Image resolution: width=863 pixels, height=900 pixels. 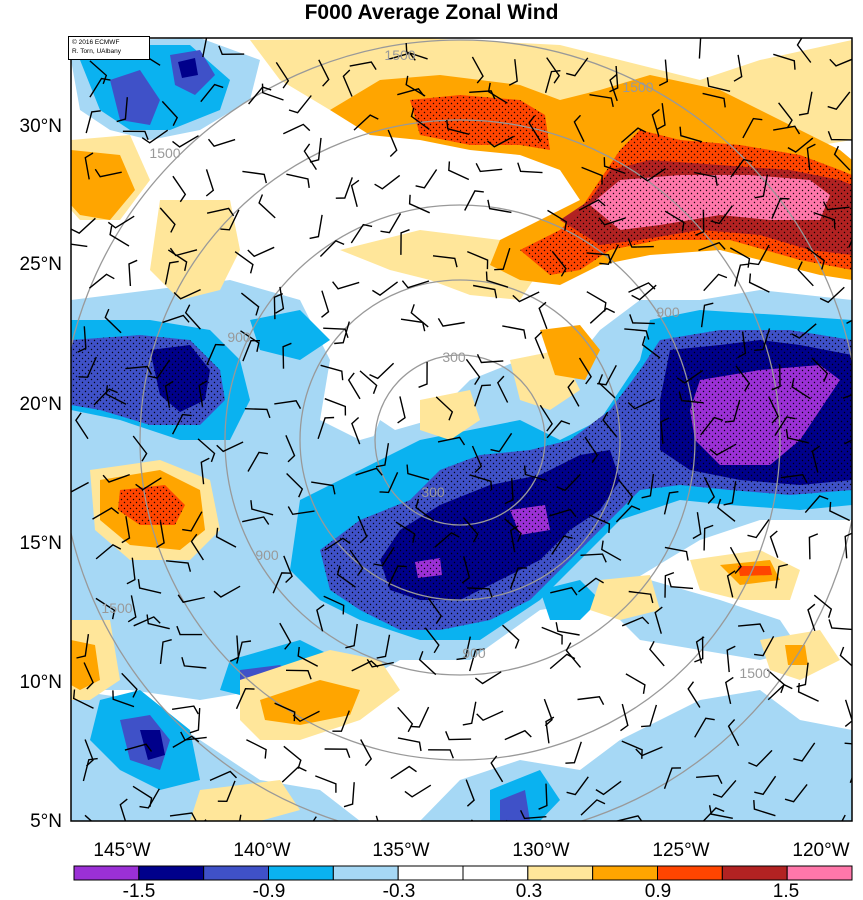 I want to click on lat-tick-label: 15°N, so click(x=41, y=543).